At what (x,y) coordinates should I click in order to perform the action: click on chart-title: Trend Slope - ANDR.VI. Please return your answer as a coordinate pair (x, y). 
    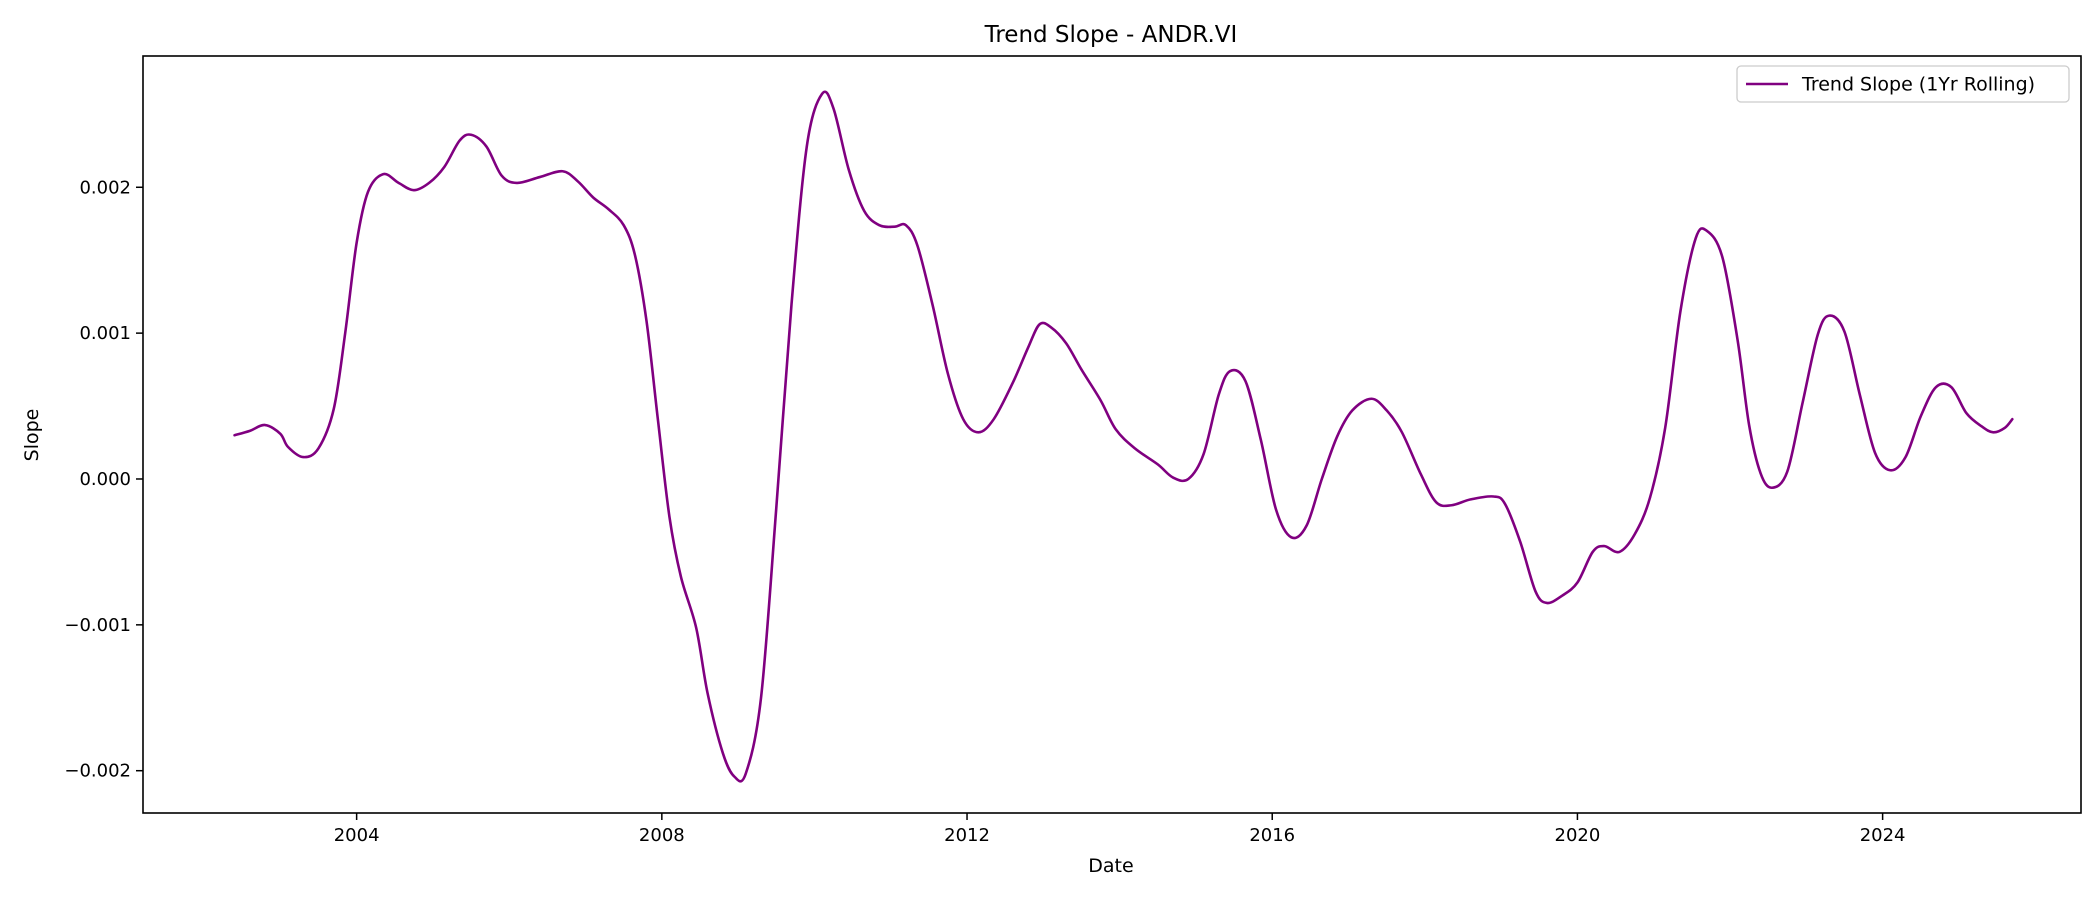
    Looking at the image, I should click on (1111, 35).